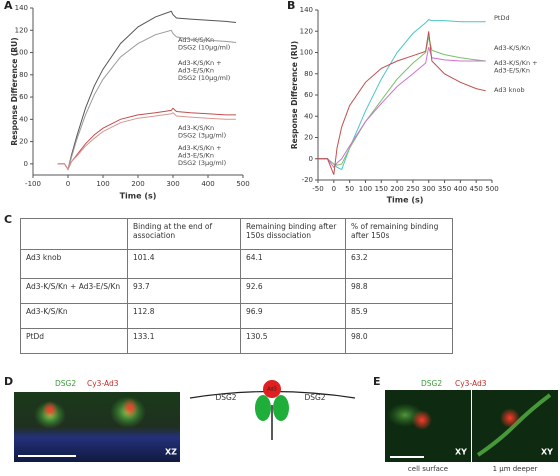 The height and width of the screenshot is (476, 560). Describe the element at coordinates (204, 70) in the screenshot. I see `series-label: Ad3-K/S/Kn + Ad3-E/S/Kn DSG2 (10µg/ml)` at that location.